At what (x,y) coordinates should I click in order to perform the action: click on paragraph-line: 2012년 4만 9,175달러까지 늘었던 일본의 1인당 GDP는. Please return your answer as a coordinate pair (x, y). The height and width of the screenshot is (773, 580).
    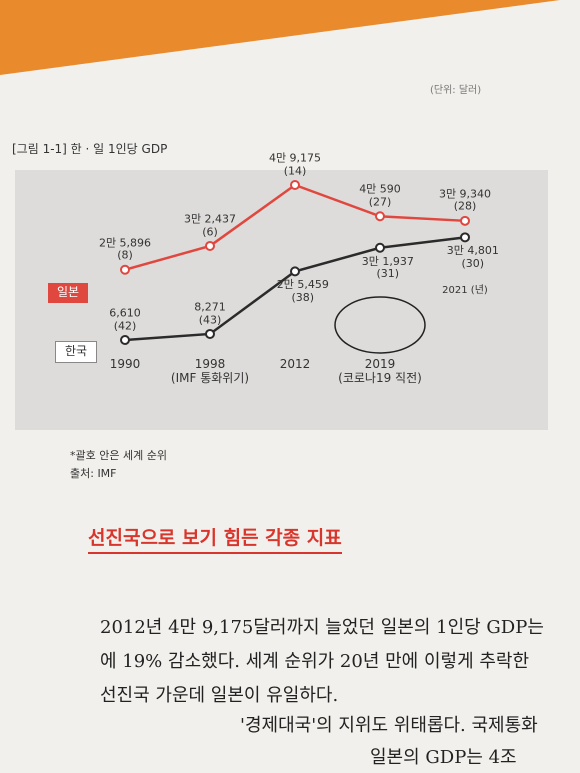
    Looking at the image, I should click on (322, 627).